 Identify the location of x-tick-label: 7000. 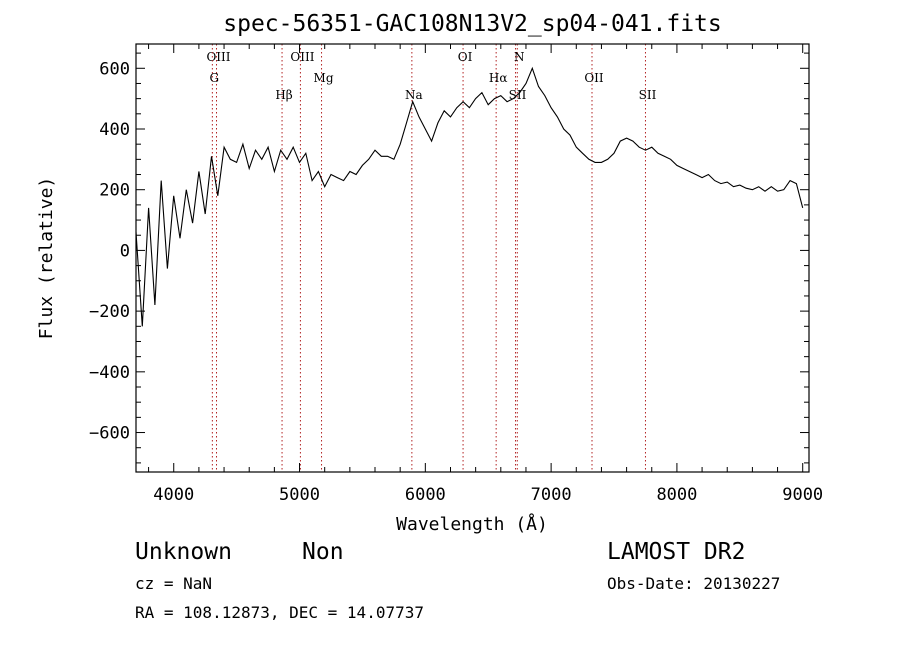
(551, 495).